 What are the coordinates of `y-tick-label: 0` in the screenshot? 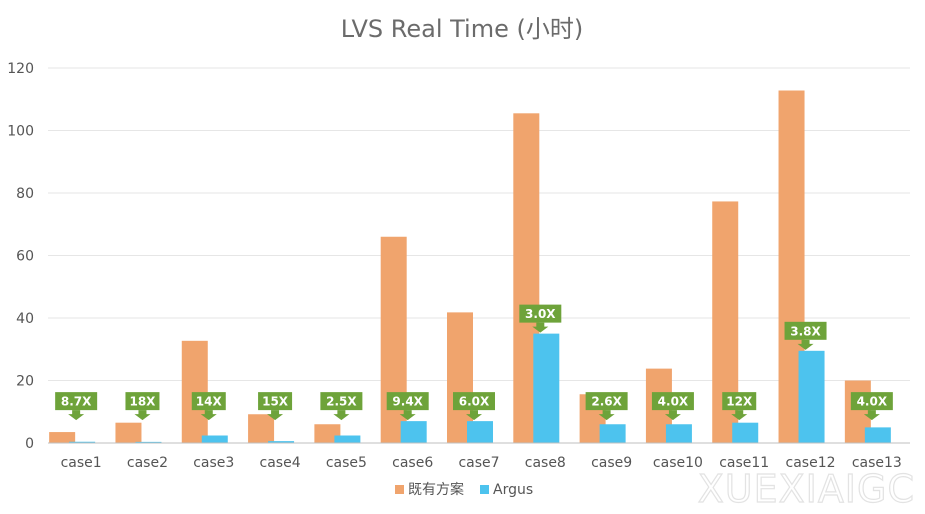 It's located at (29, 444).